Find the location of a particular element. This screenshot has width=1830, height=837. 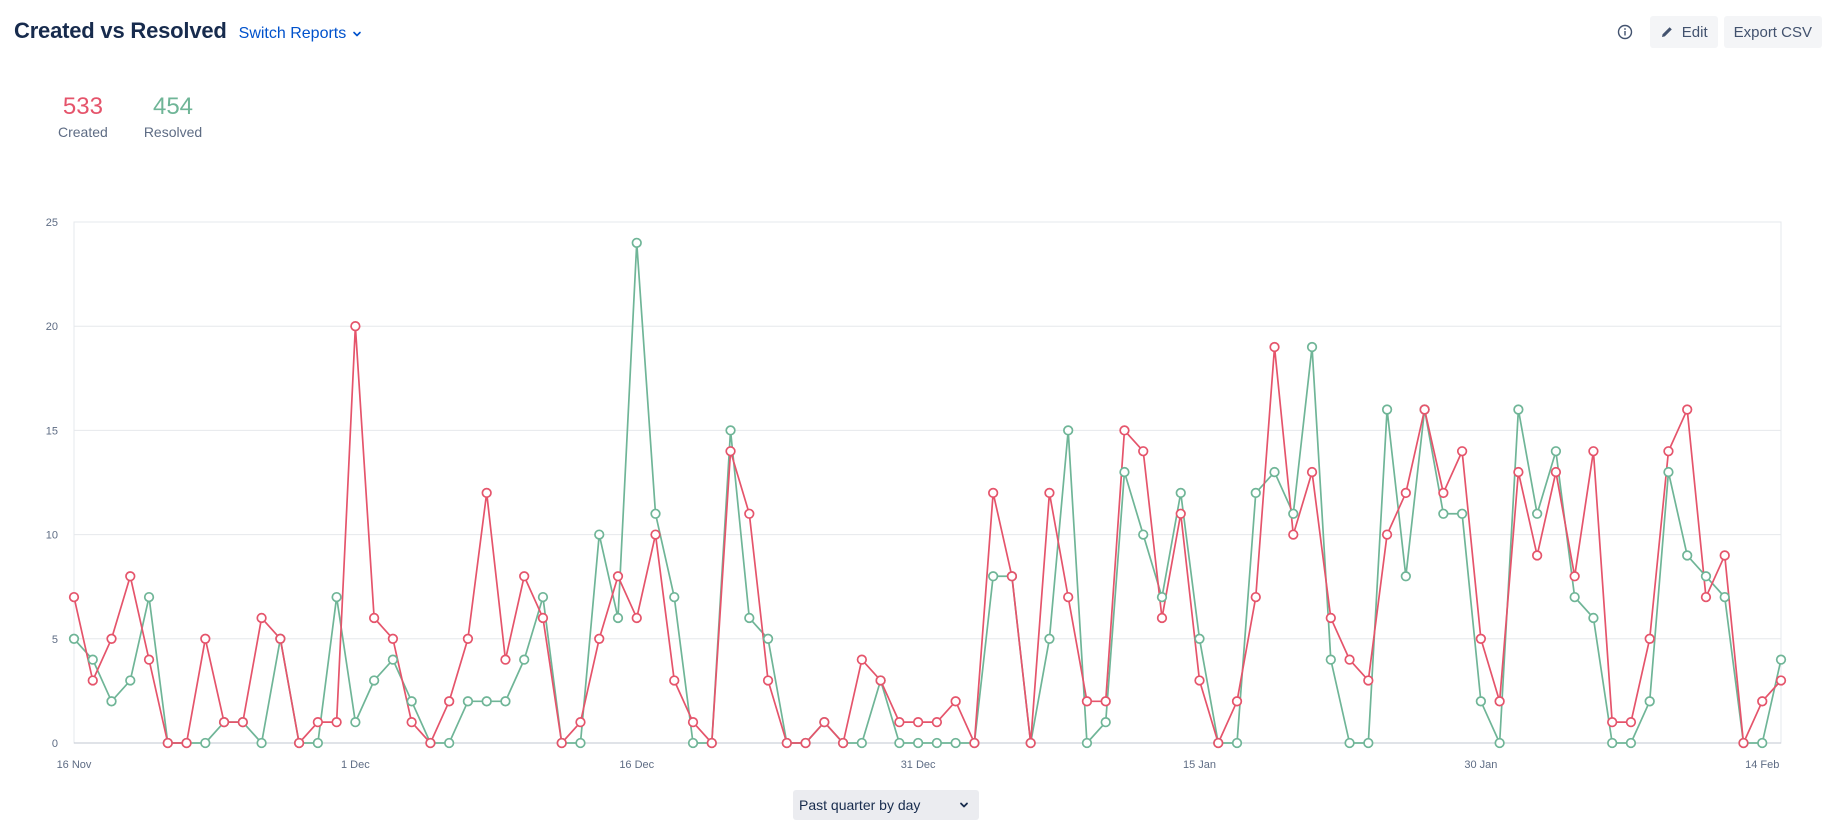

x-tick-label: 31 Dec is located at coordinates (918, 765).